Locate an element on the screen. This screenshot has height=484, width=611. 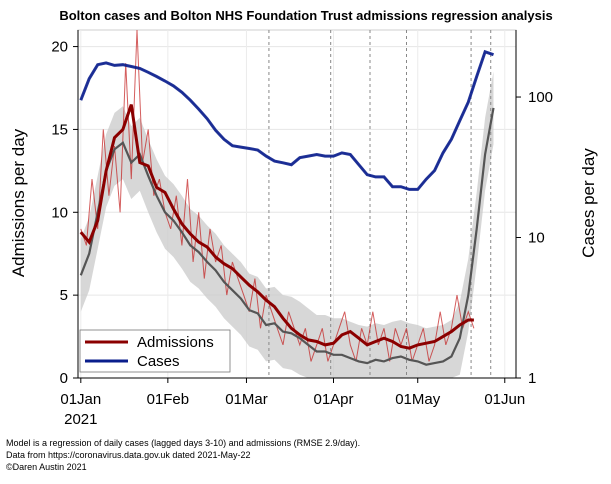
legend-label-admissions: Admissions is located at coordinates (175, 342).